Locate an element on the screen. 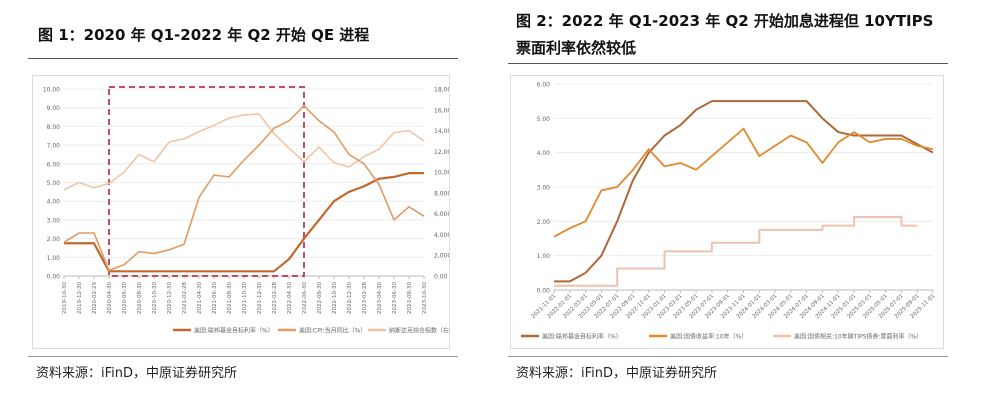  x-tick-label: 2021-08-30 is located at coordinates (230, 298).